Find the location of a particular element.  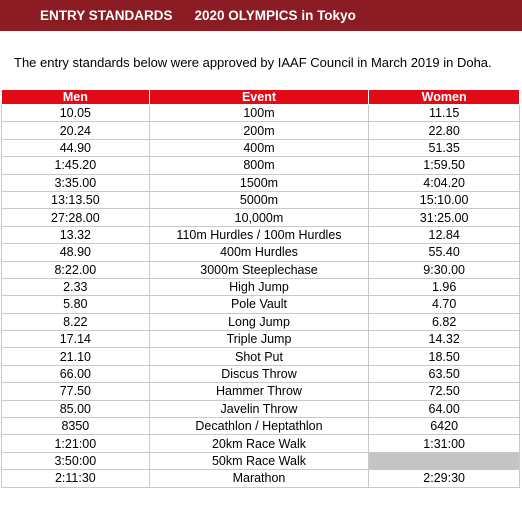

table-row: 3:50:00 50km Race Walk is located at coordinates (260, 461).